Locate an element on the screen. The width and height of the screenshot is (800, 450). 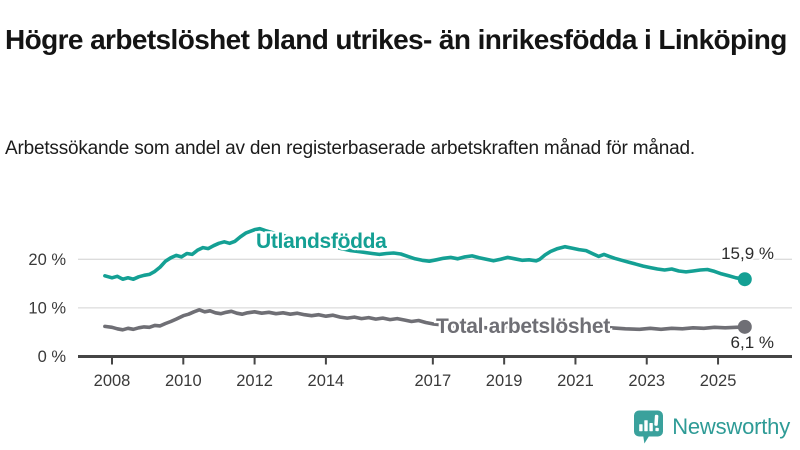
x-axis-tick-label: 2014 is located at coordinates (326, 381).